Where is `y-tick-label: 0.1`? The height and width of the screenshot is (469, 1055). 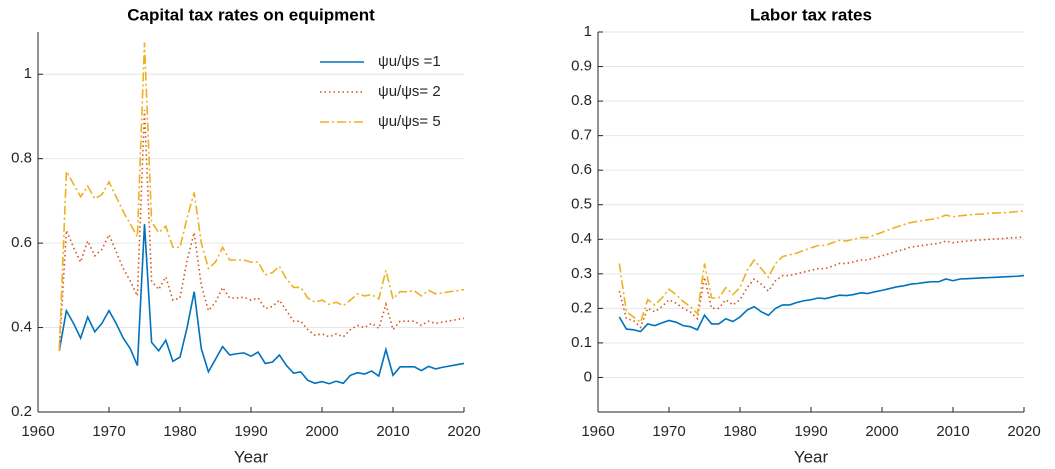
y-tick-label: 0.1 is located at coordinates (581, 342).